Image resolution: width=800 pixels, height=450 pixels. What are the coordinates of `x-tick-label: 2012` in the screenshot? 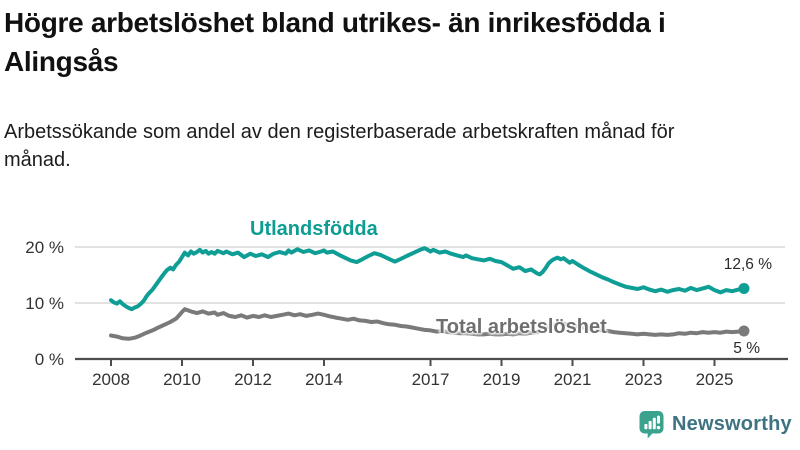 It's located at (253, 379).